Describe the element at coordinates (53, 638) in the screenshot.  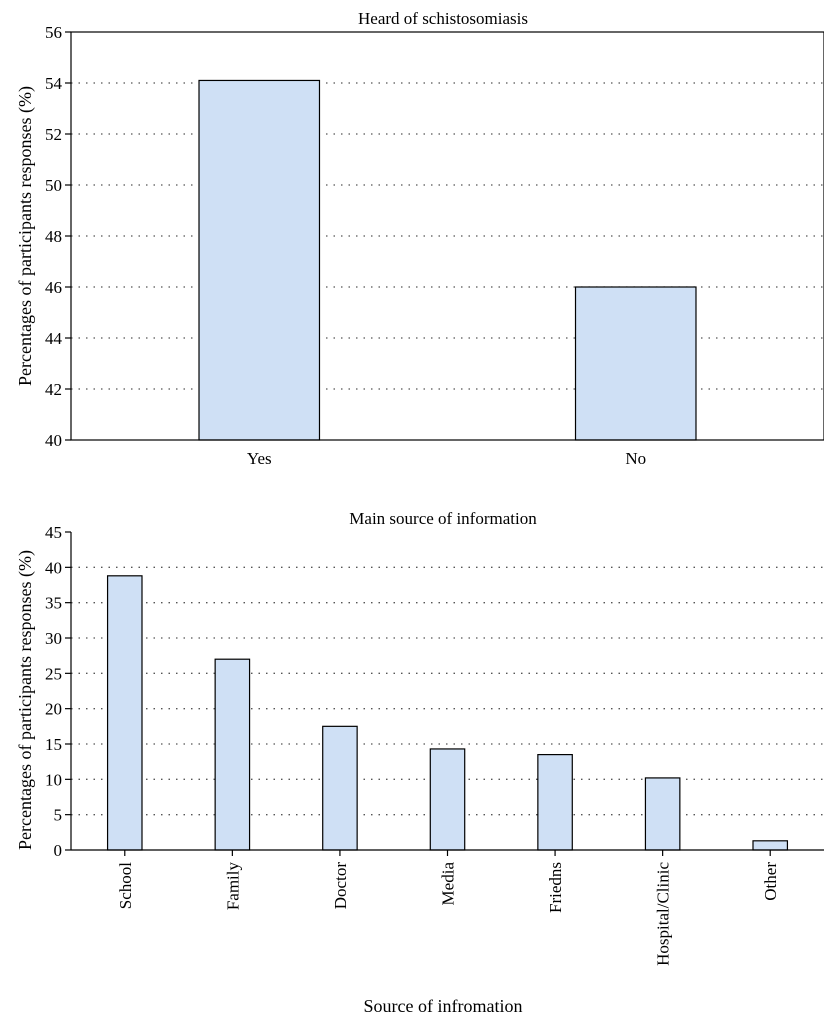
I see `c2-ytick-label: 30` at that location.